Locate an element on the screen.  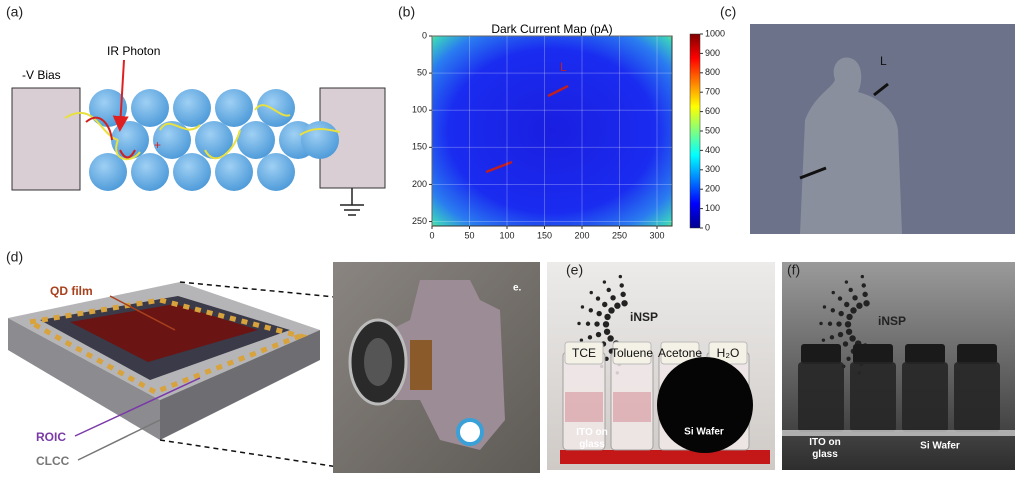
x-tick-label: 150 is located at coordinates (544, 235).